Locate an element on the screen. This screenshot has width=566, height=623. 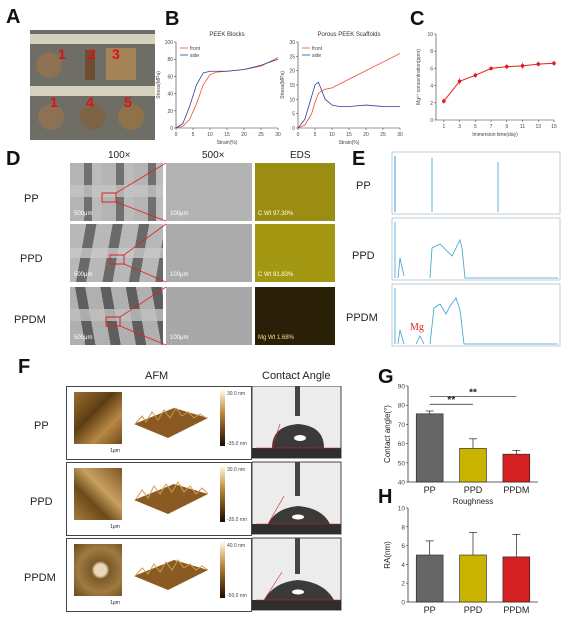
y-tick-label: 6 is located at coordinates (431, 69).